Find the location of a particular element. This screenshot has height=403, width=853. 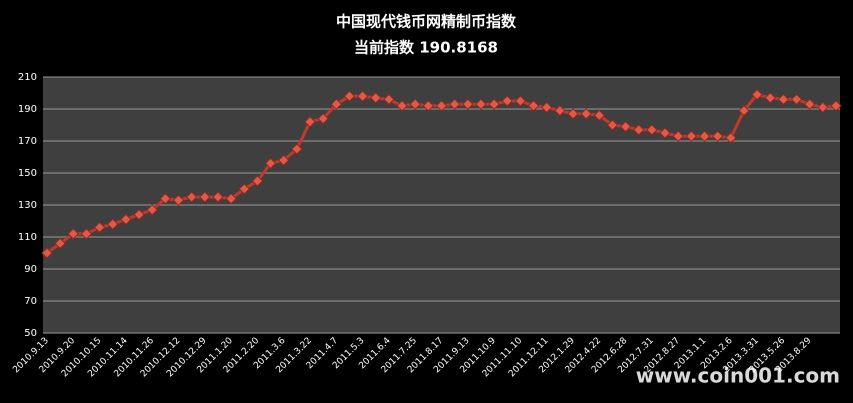

y-tick-label: 130 is located at coordinates (27, 205).